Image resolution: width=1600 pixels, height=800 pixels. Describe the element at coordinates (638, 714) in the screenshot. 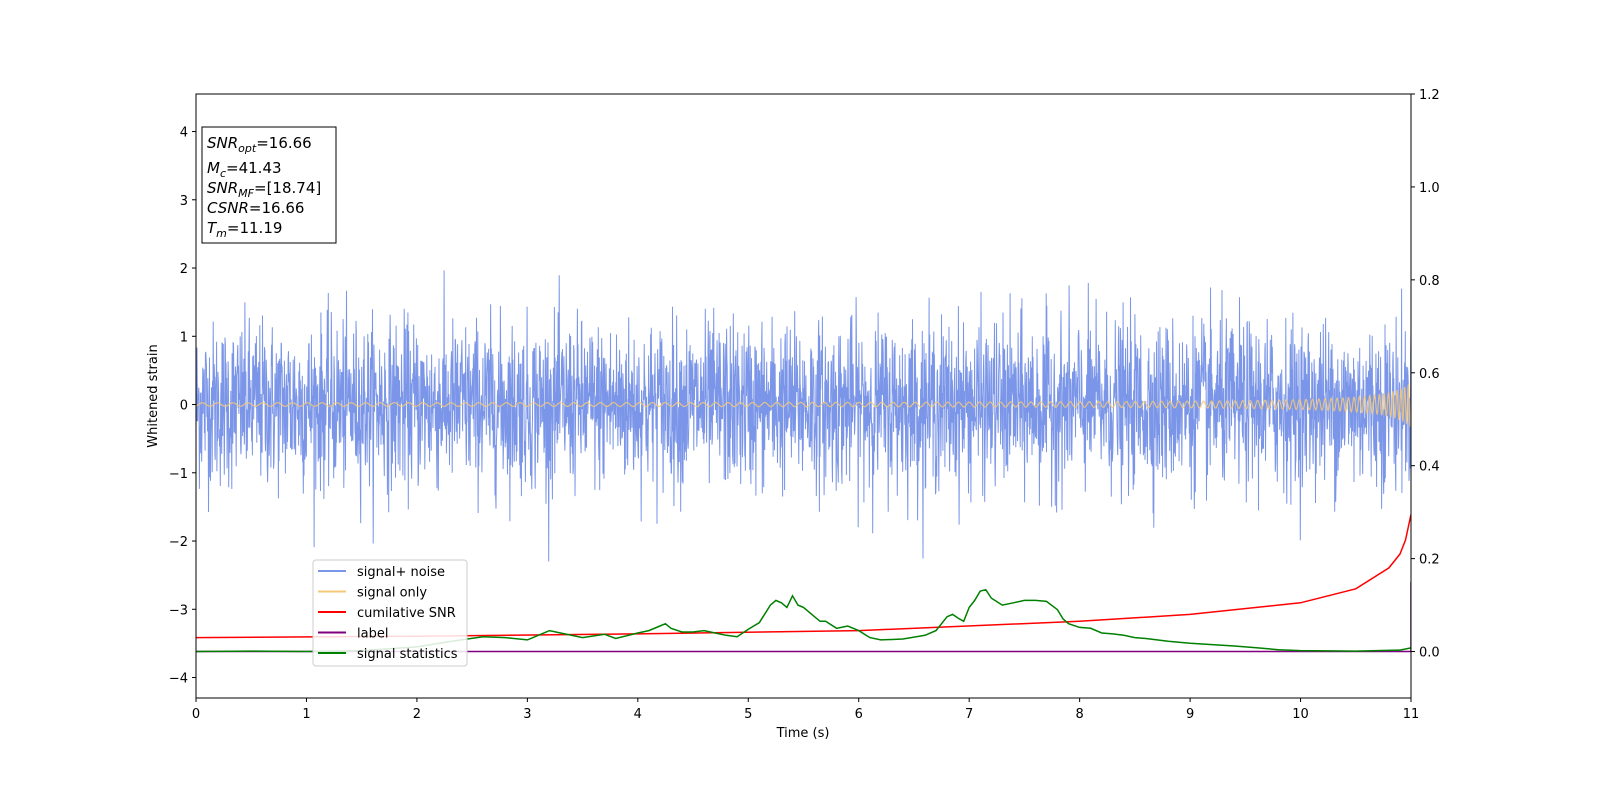

I see `x-tick-label: 4` at that location.